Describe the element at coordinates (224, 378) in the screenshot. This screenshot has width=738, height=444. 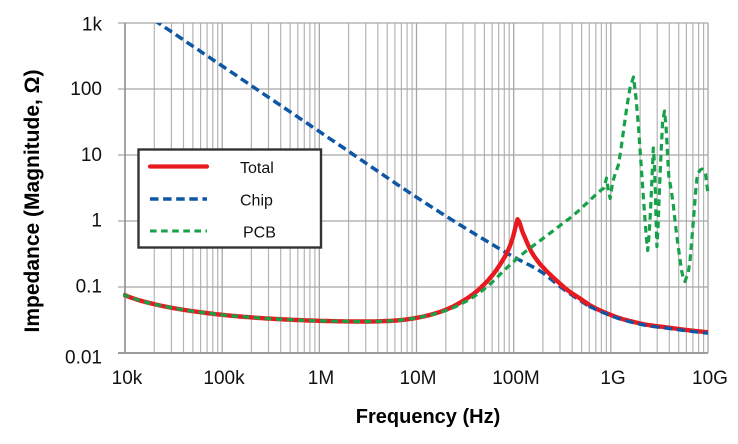
I see `svg-text: 100k` at that location.